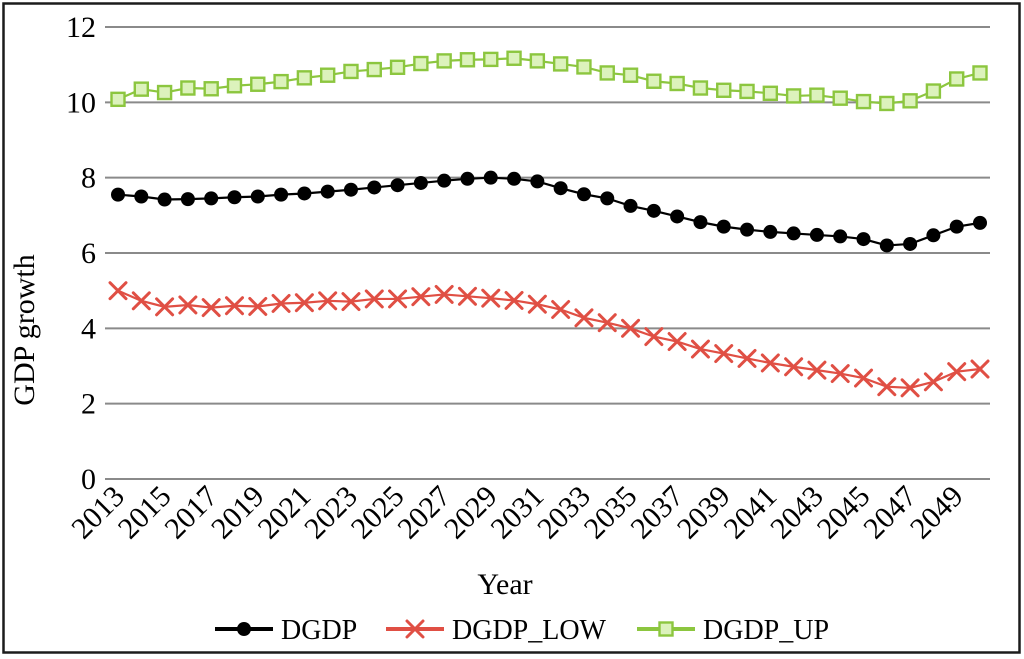 This screenshot has height=659, width=1024. I want to click on marker-DGDP_UP-2018, so click(234, 86).